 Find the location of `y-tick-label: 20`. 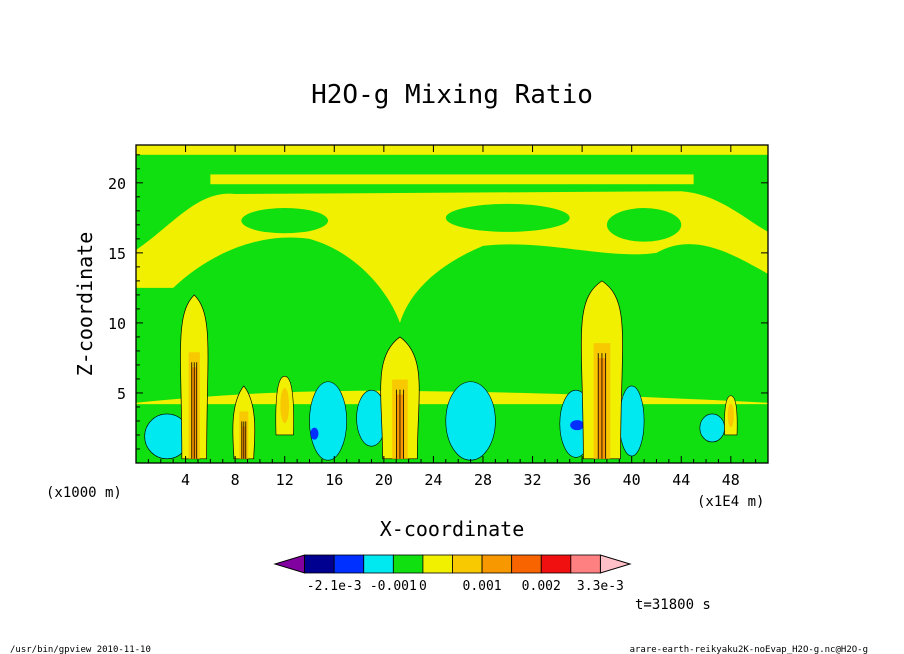

y-tick-label: 20 is located at coordinates (117, 184).